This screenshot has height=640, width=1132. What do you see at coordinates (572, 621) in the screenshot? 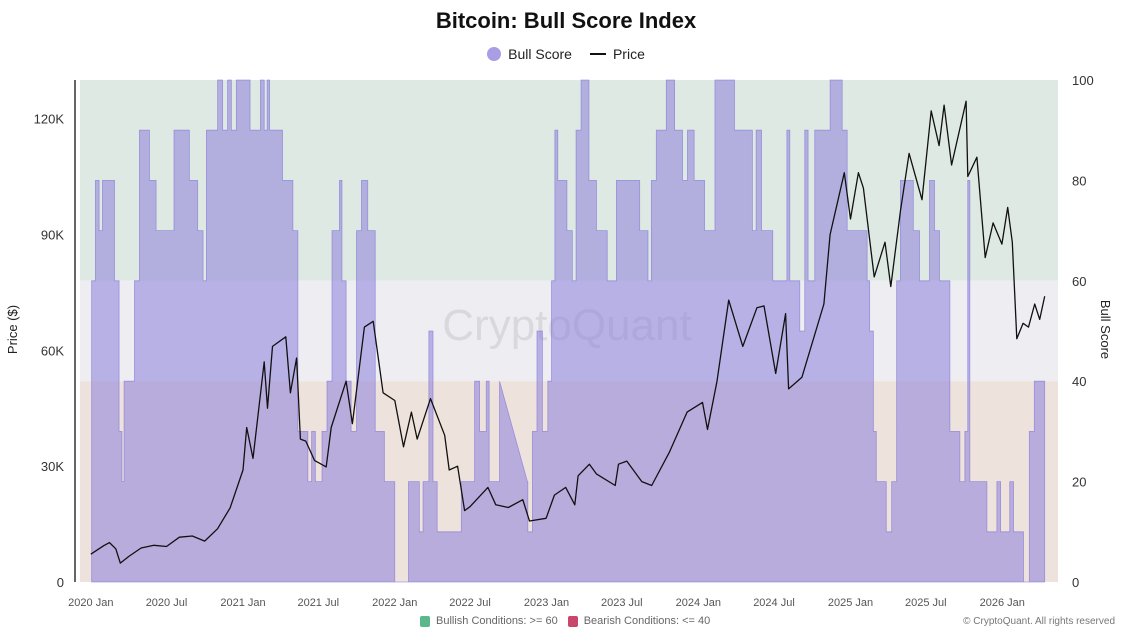
I see `bearish-swatch-icon` at bounding box center [572, 621].